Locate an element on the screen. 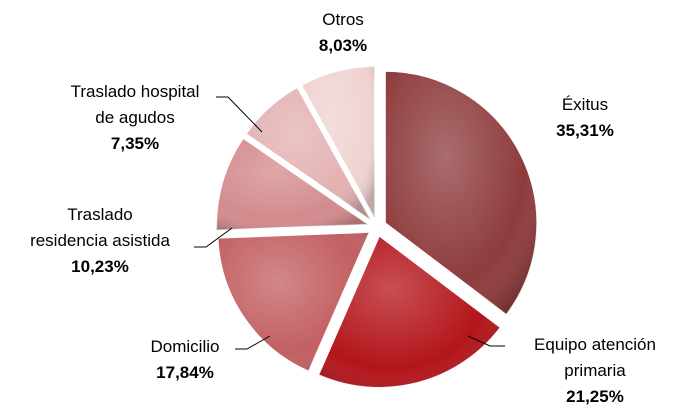 The image size is (675, 412). category-label: Éxitus is located at coordinates (585, 104).